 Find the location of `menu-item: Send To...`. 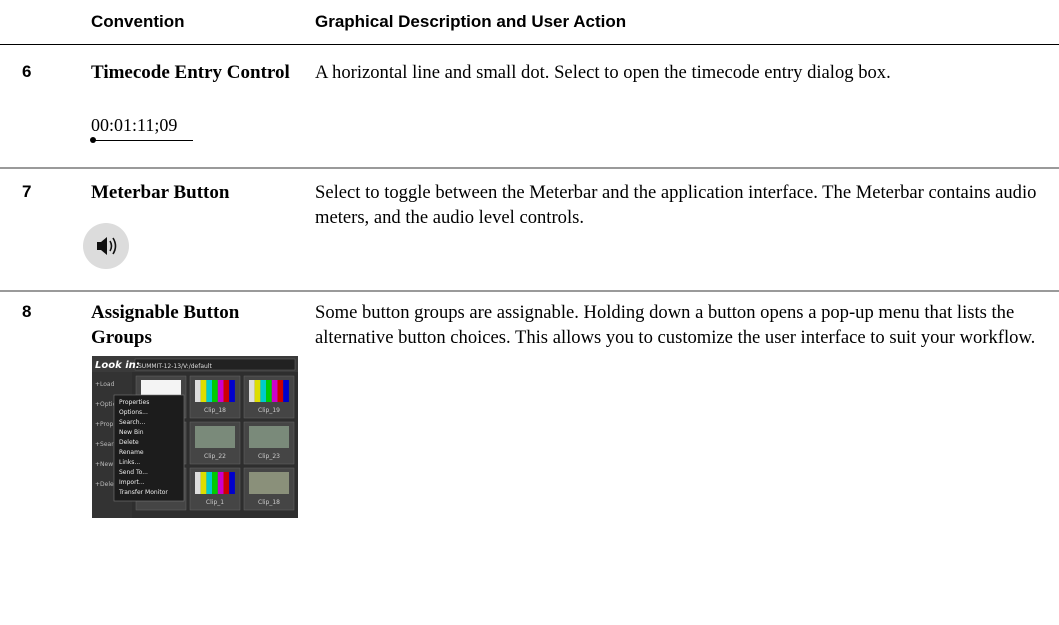

menu-item: Send To... is located at coordinates (133, 472).